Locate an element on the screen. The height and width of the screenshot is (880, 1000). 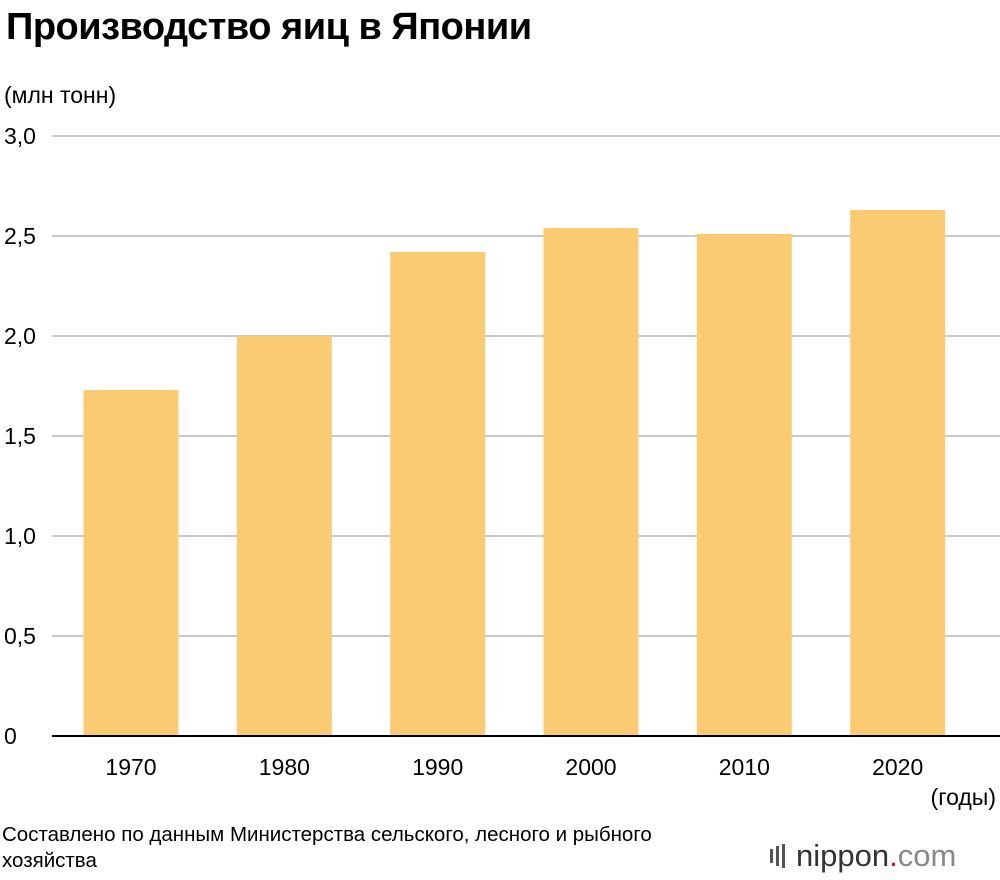
chart-title: Производство яиц в Японии is located at coordinates (269, 27).